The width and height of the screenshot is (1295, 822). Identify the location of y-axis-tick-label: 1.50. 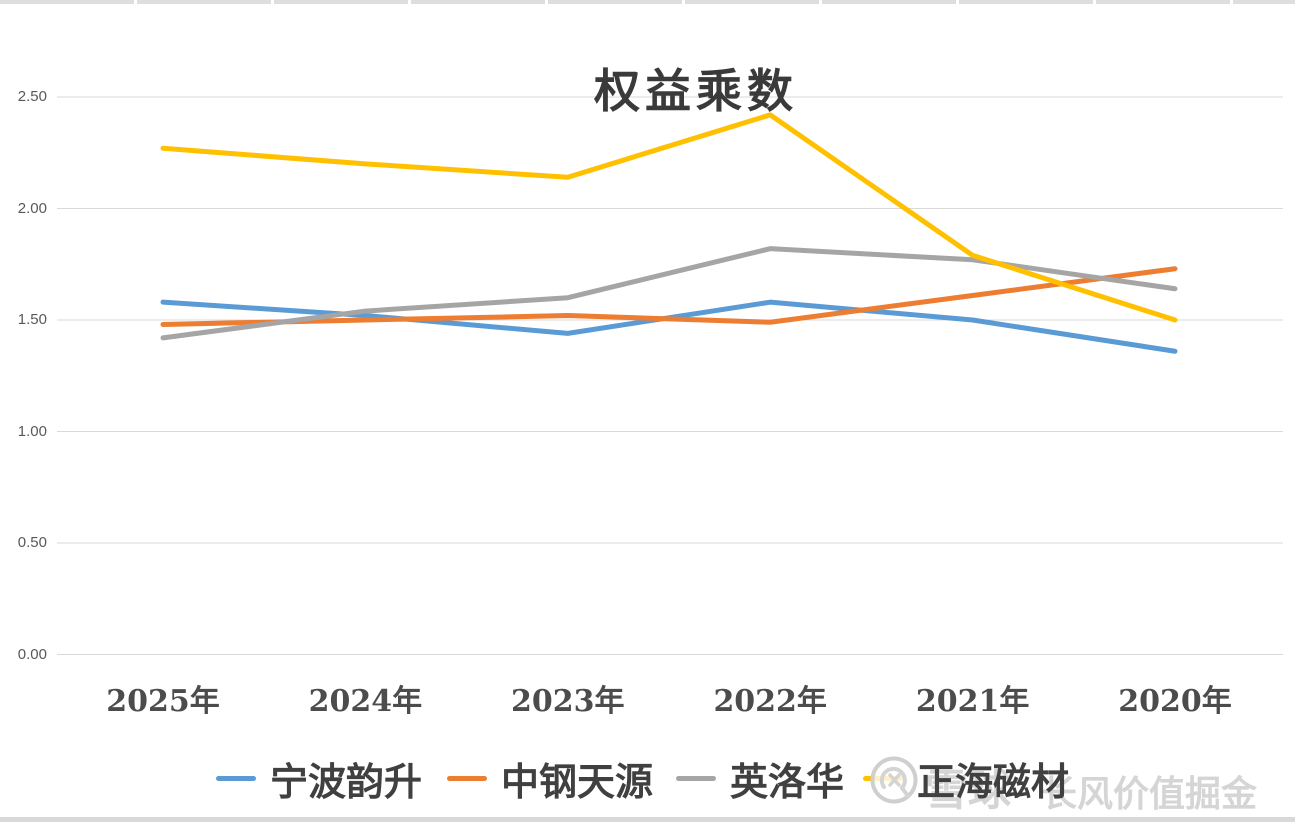
(32, 319).